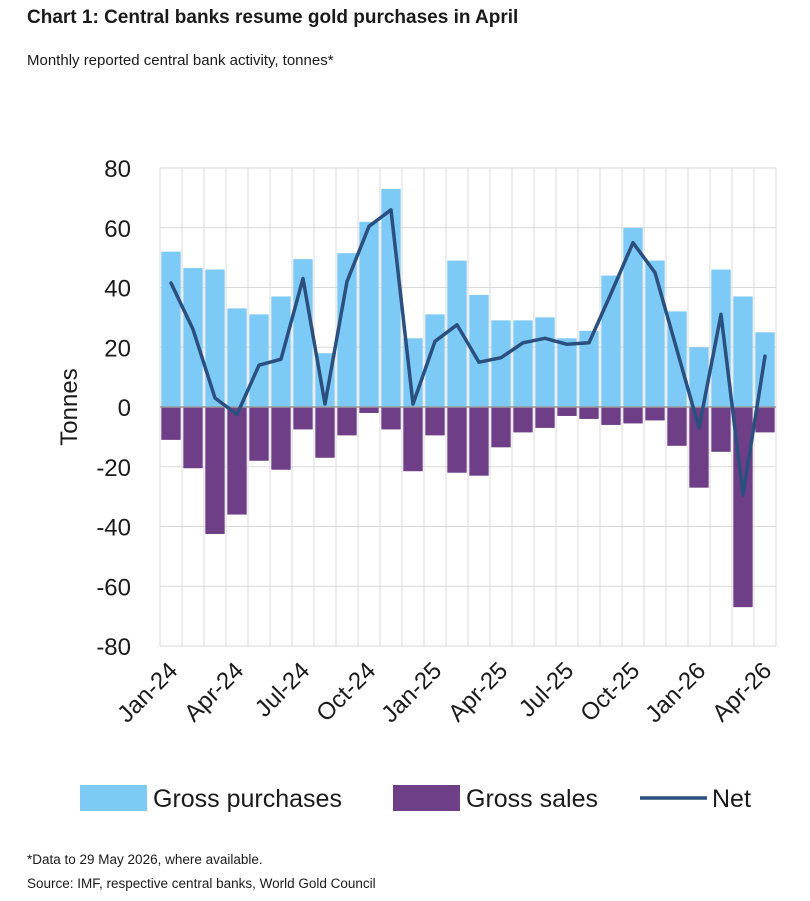 The height and width of the screenshot is (901, 810). What do you see at coordinates (69, 406) in the screenshot?
I see `y-axis-title: Tonnes` at bounding box center [69, 406].